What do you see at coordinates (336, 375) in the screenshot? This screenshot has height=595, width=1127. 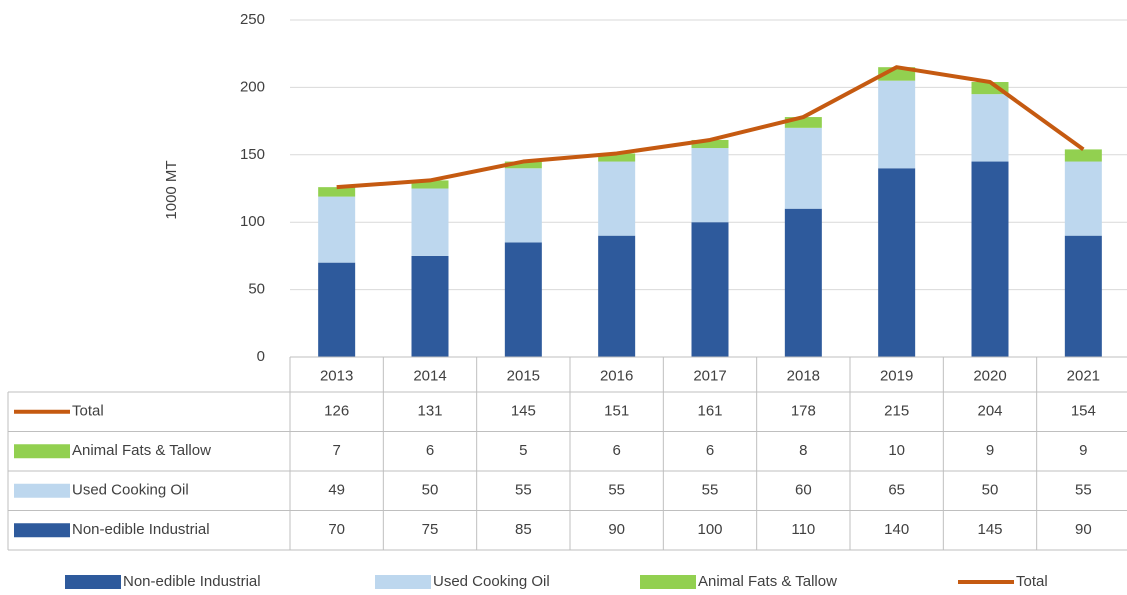 I see `x-tick-label: 2013` at bounding box center [336, 375].